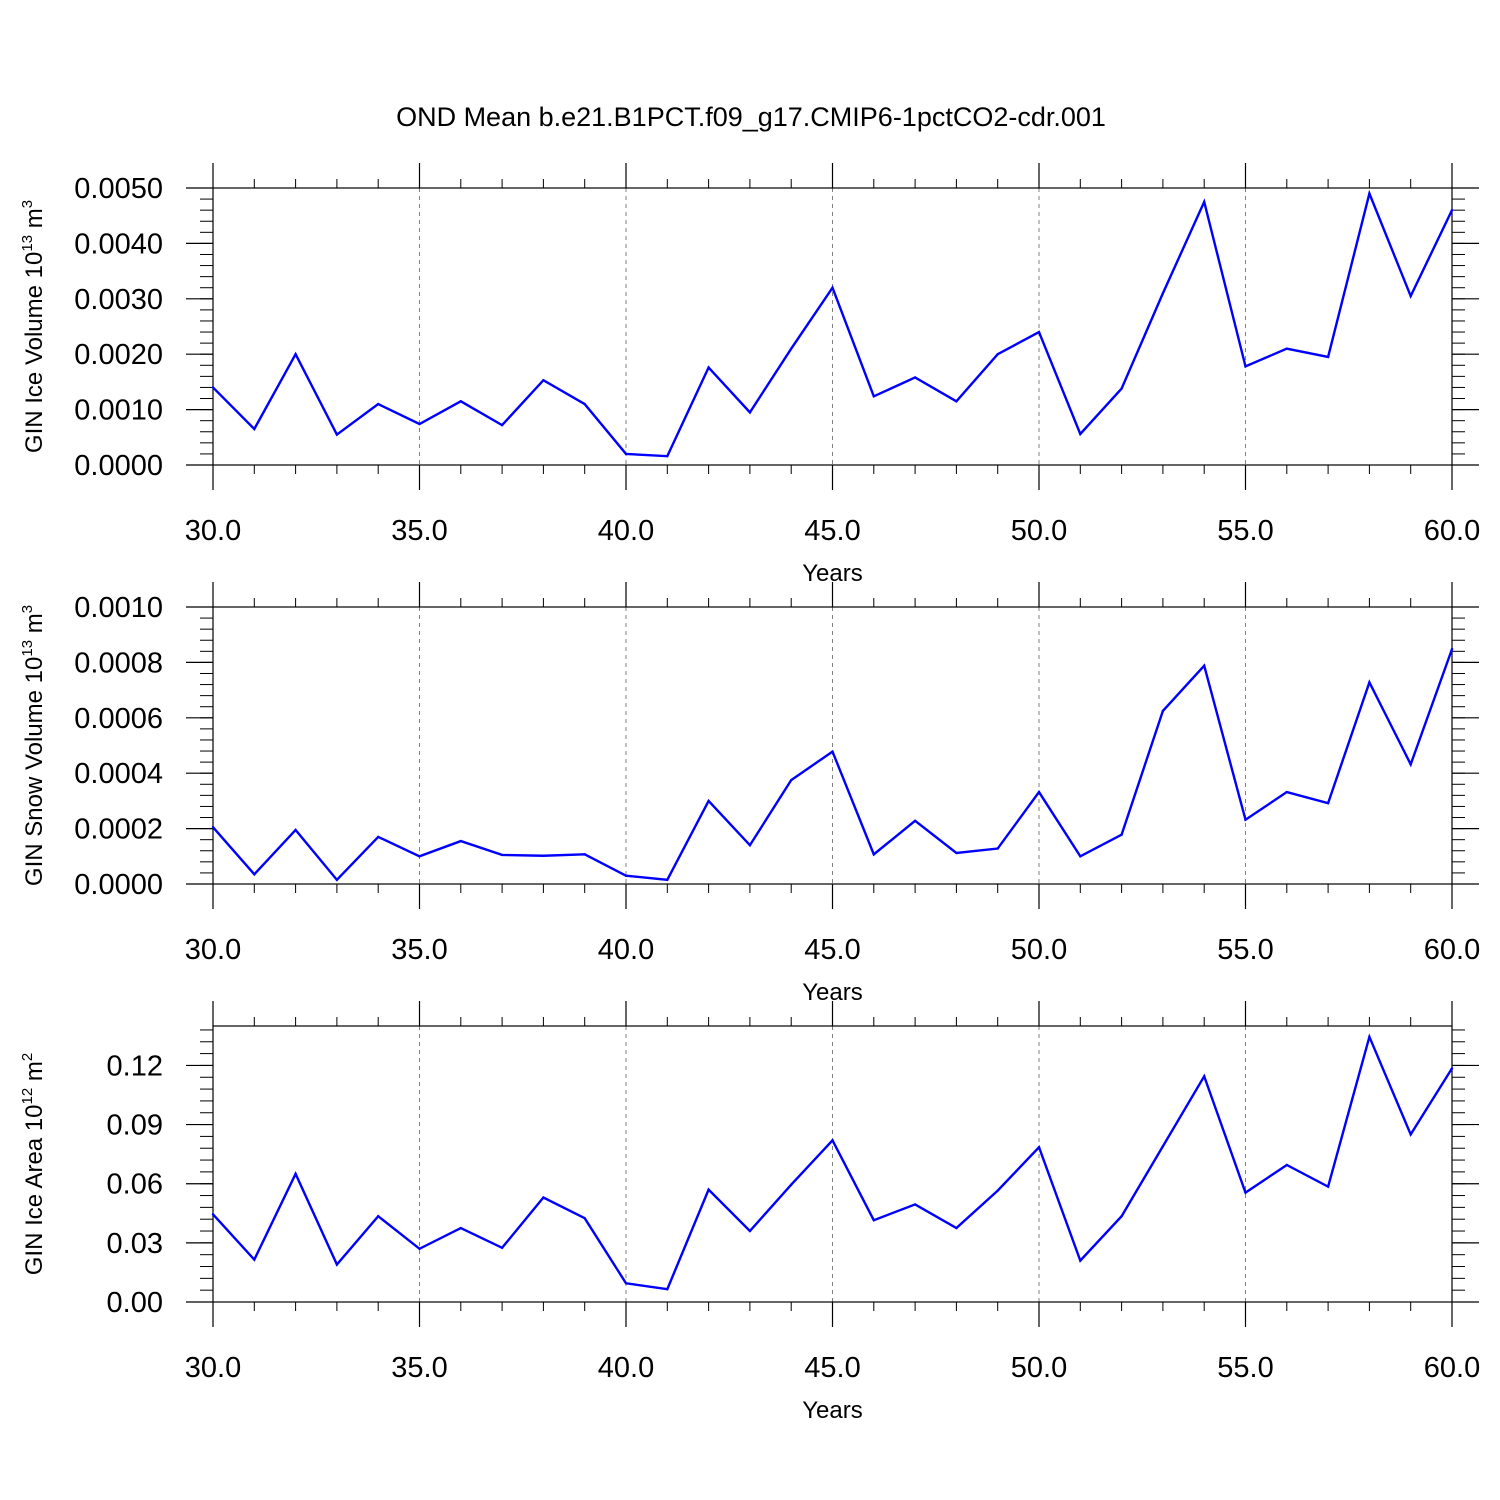 The image size is (1500, 1500). What do you see at coordinates (27, 243) in the screenshot?
I see `y-axis-unit-exponent: 13` at bounding box center [27, 243].